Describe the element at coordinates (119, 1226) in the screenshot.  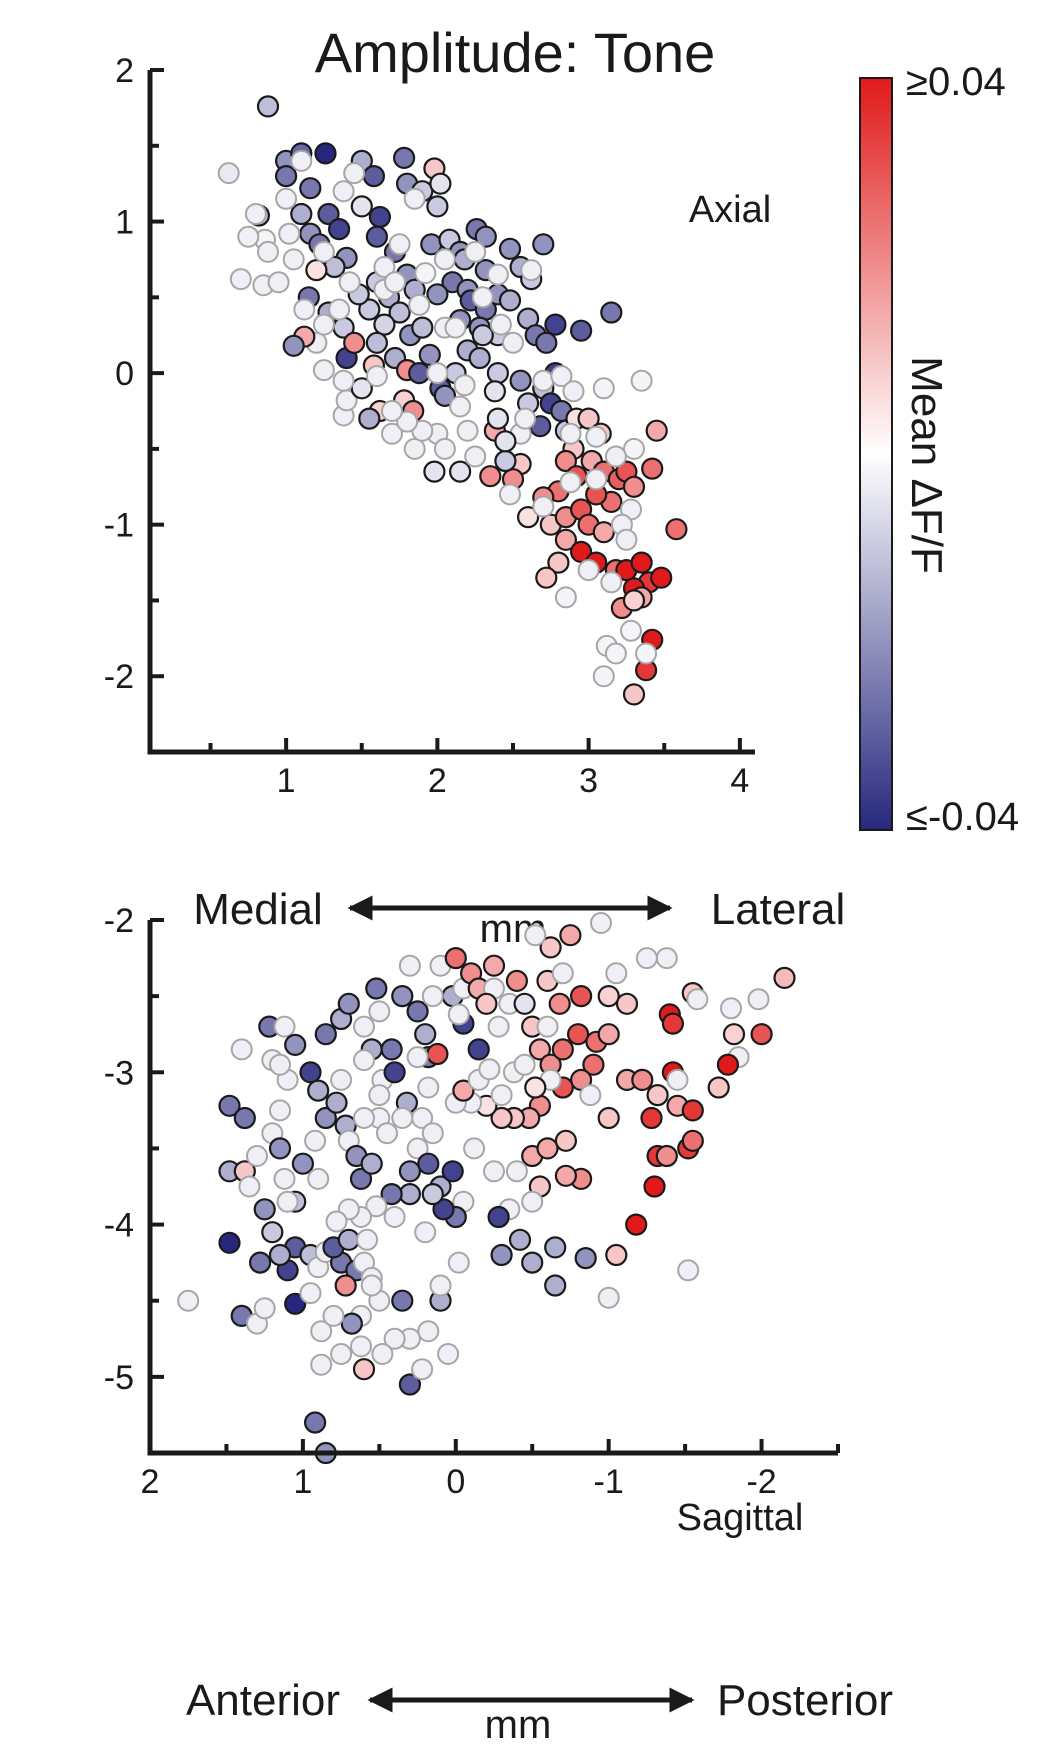
I see `sagittal-y-tick-label: -4` at that location.